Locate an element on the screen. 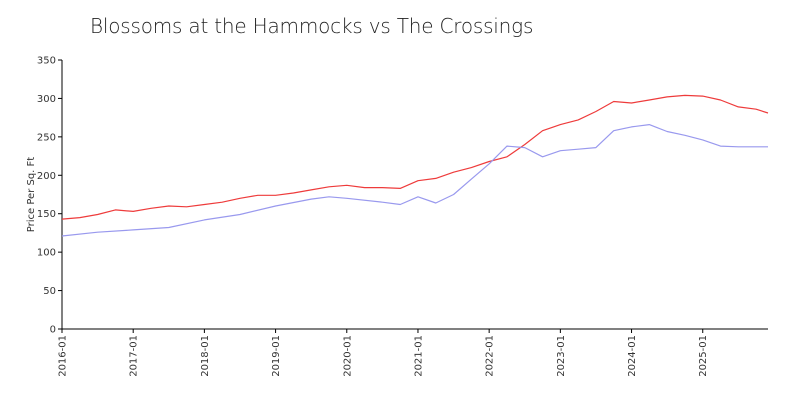  x-tick-label: 2022-01 is located at coordinates (490, 356).